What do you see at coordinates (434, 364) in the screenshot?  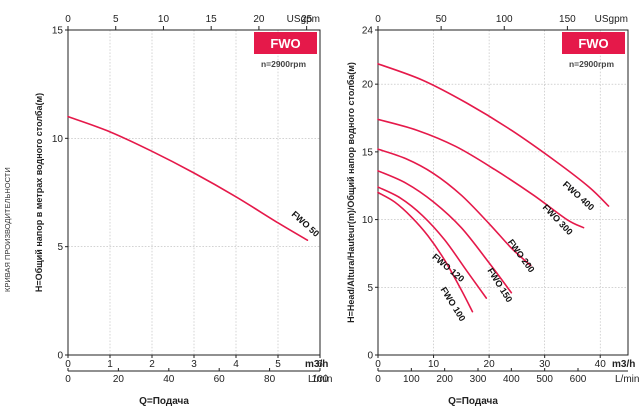 I see `x-tick-label: 10` at bounding box center [434, 364].